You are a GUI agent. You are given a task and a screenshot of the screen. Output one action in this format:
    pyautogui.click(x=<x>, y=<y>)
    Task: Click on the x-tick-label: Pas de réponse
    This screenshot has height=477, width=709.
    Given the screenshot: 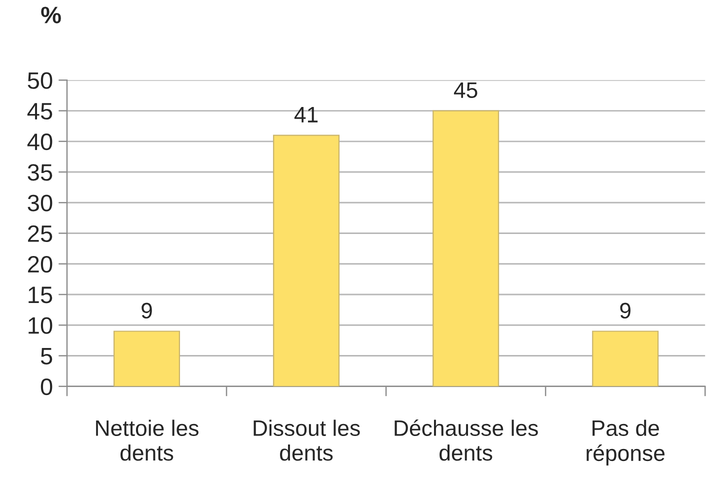 What is the action you would take?
    pyautogui.click(x=625, y=443)
    